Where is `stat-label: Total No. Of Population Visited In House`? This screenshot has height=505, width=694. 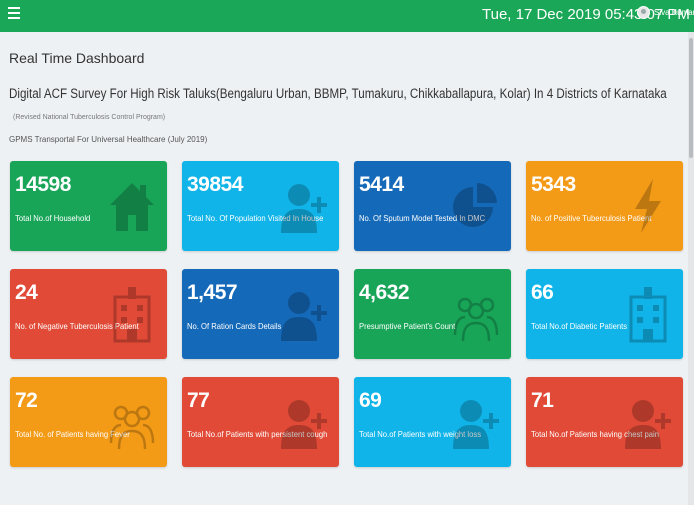 stat-label: Total No. Of Population Visited In House is located at coordinates (255, 218).